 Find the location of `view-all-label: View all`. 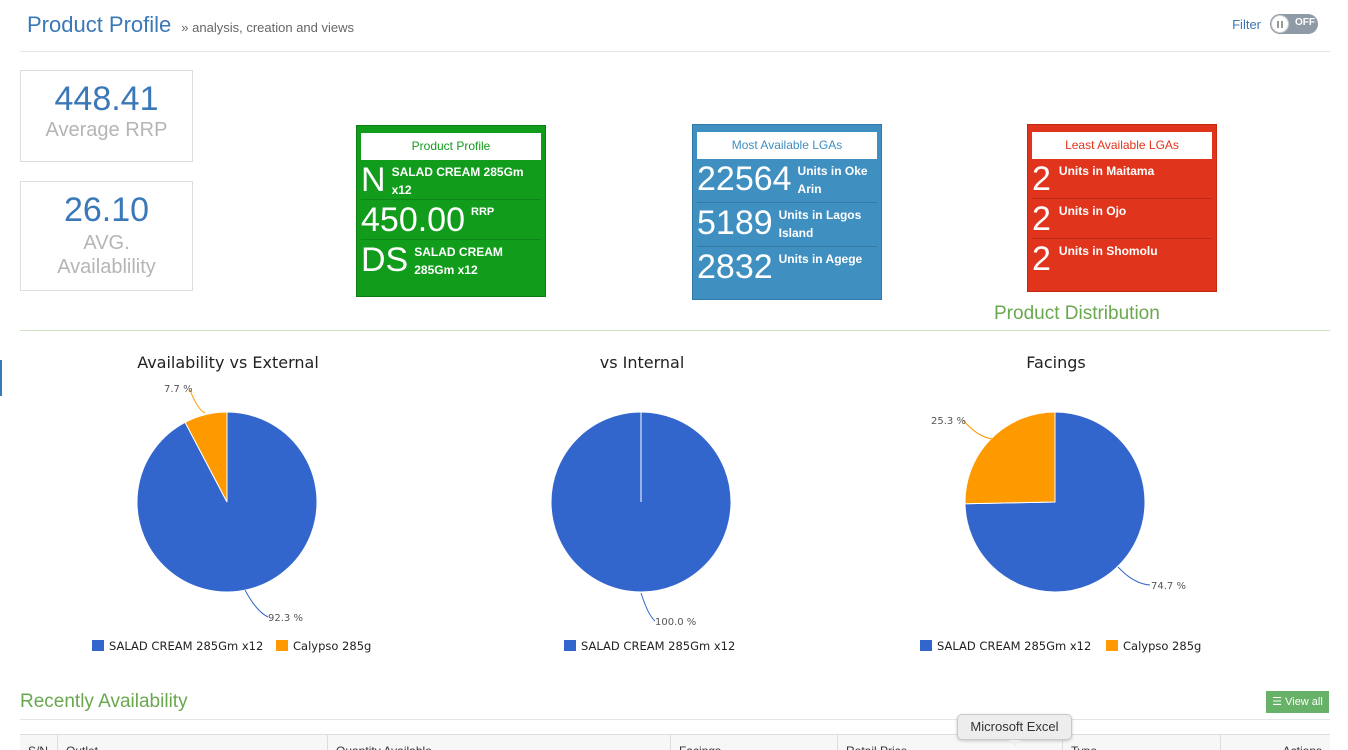

view-all-label: View all is located at coordinates (1304, 702).